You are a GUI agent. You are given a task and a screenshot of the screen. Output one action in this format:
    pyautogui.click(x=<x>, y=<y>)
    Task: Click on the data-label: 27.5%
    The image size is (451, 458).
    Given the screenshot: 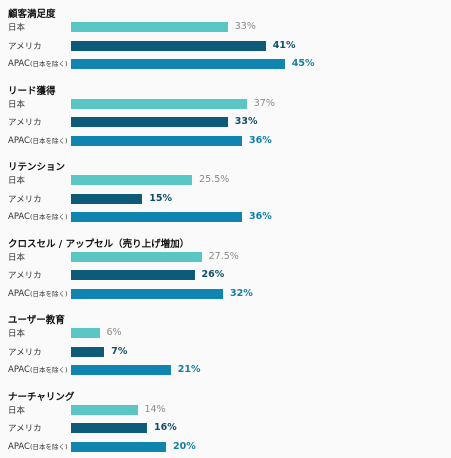 What is the action you would take?
    pyautogui.click(x=223, y=256)
    